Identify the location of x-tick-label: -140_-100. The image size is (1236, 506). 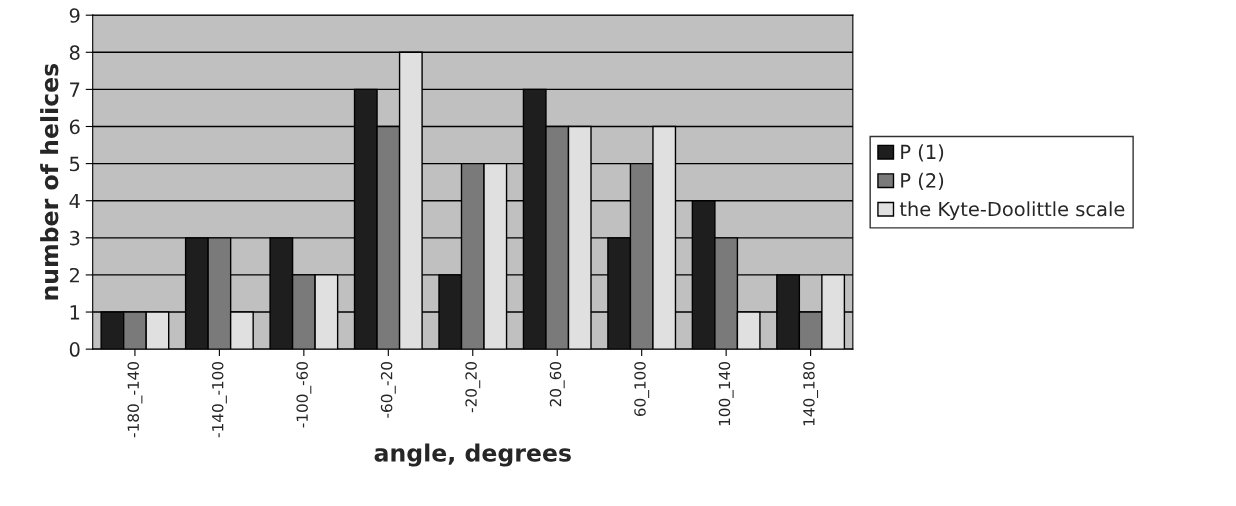
(219, 399).